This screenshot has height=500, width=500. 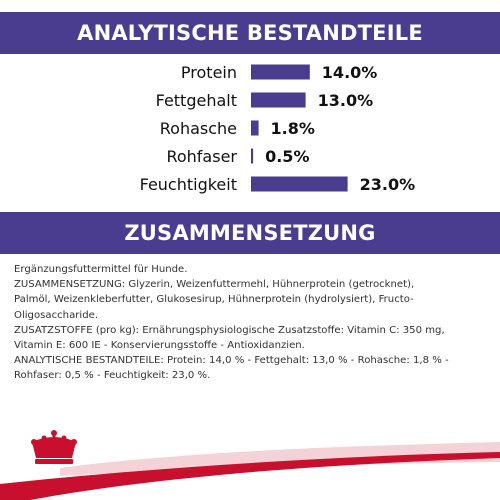 I want to click on analytics-header: ANALYTISCHE BESTANDTEILE, so click(x=250, y=33).